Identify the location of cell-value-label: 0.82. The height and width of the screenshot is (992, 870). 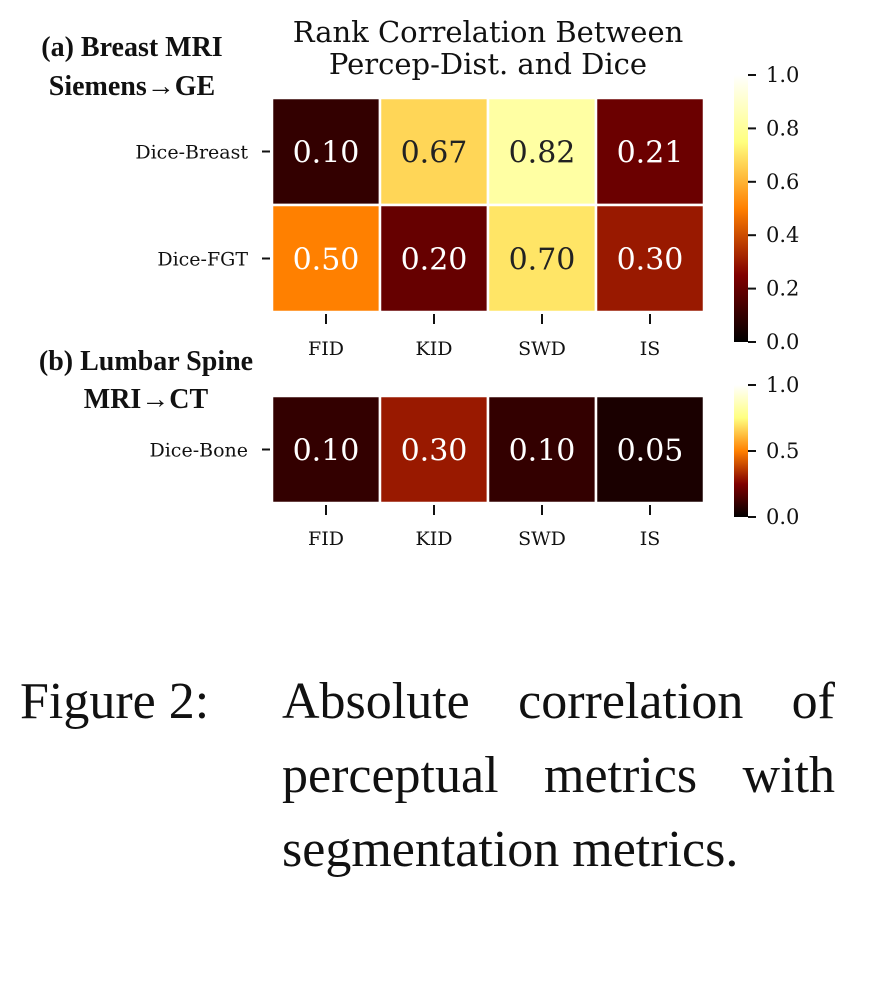
(542, 153).